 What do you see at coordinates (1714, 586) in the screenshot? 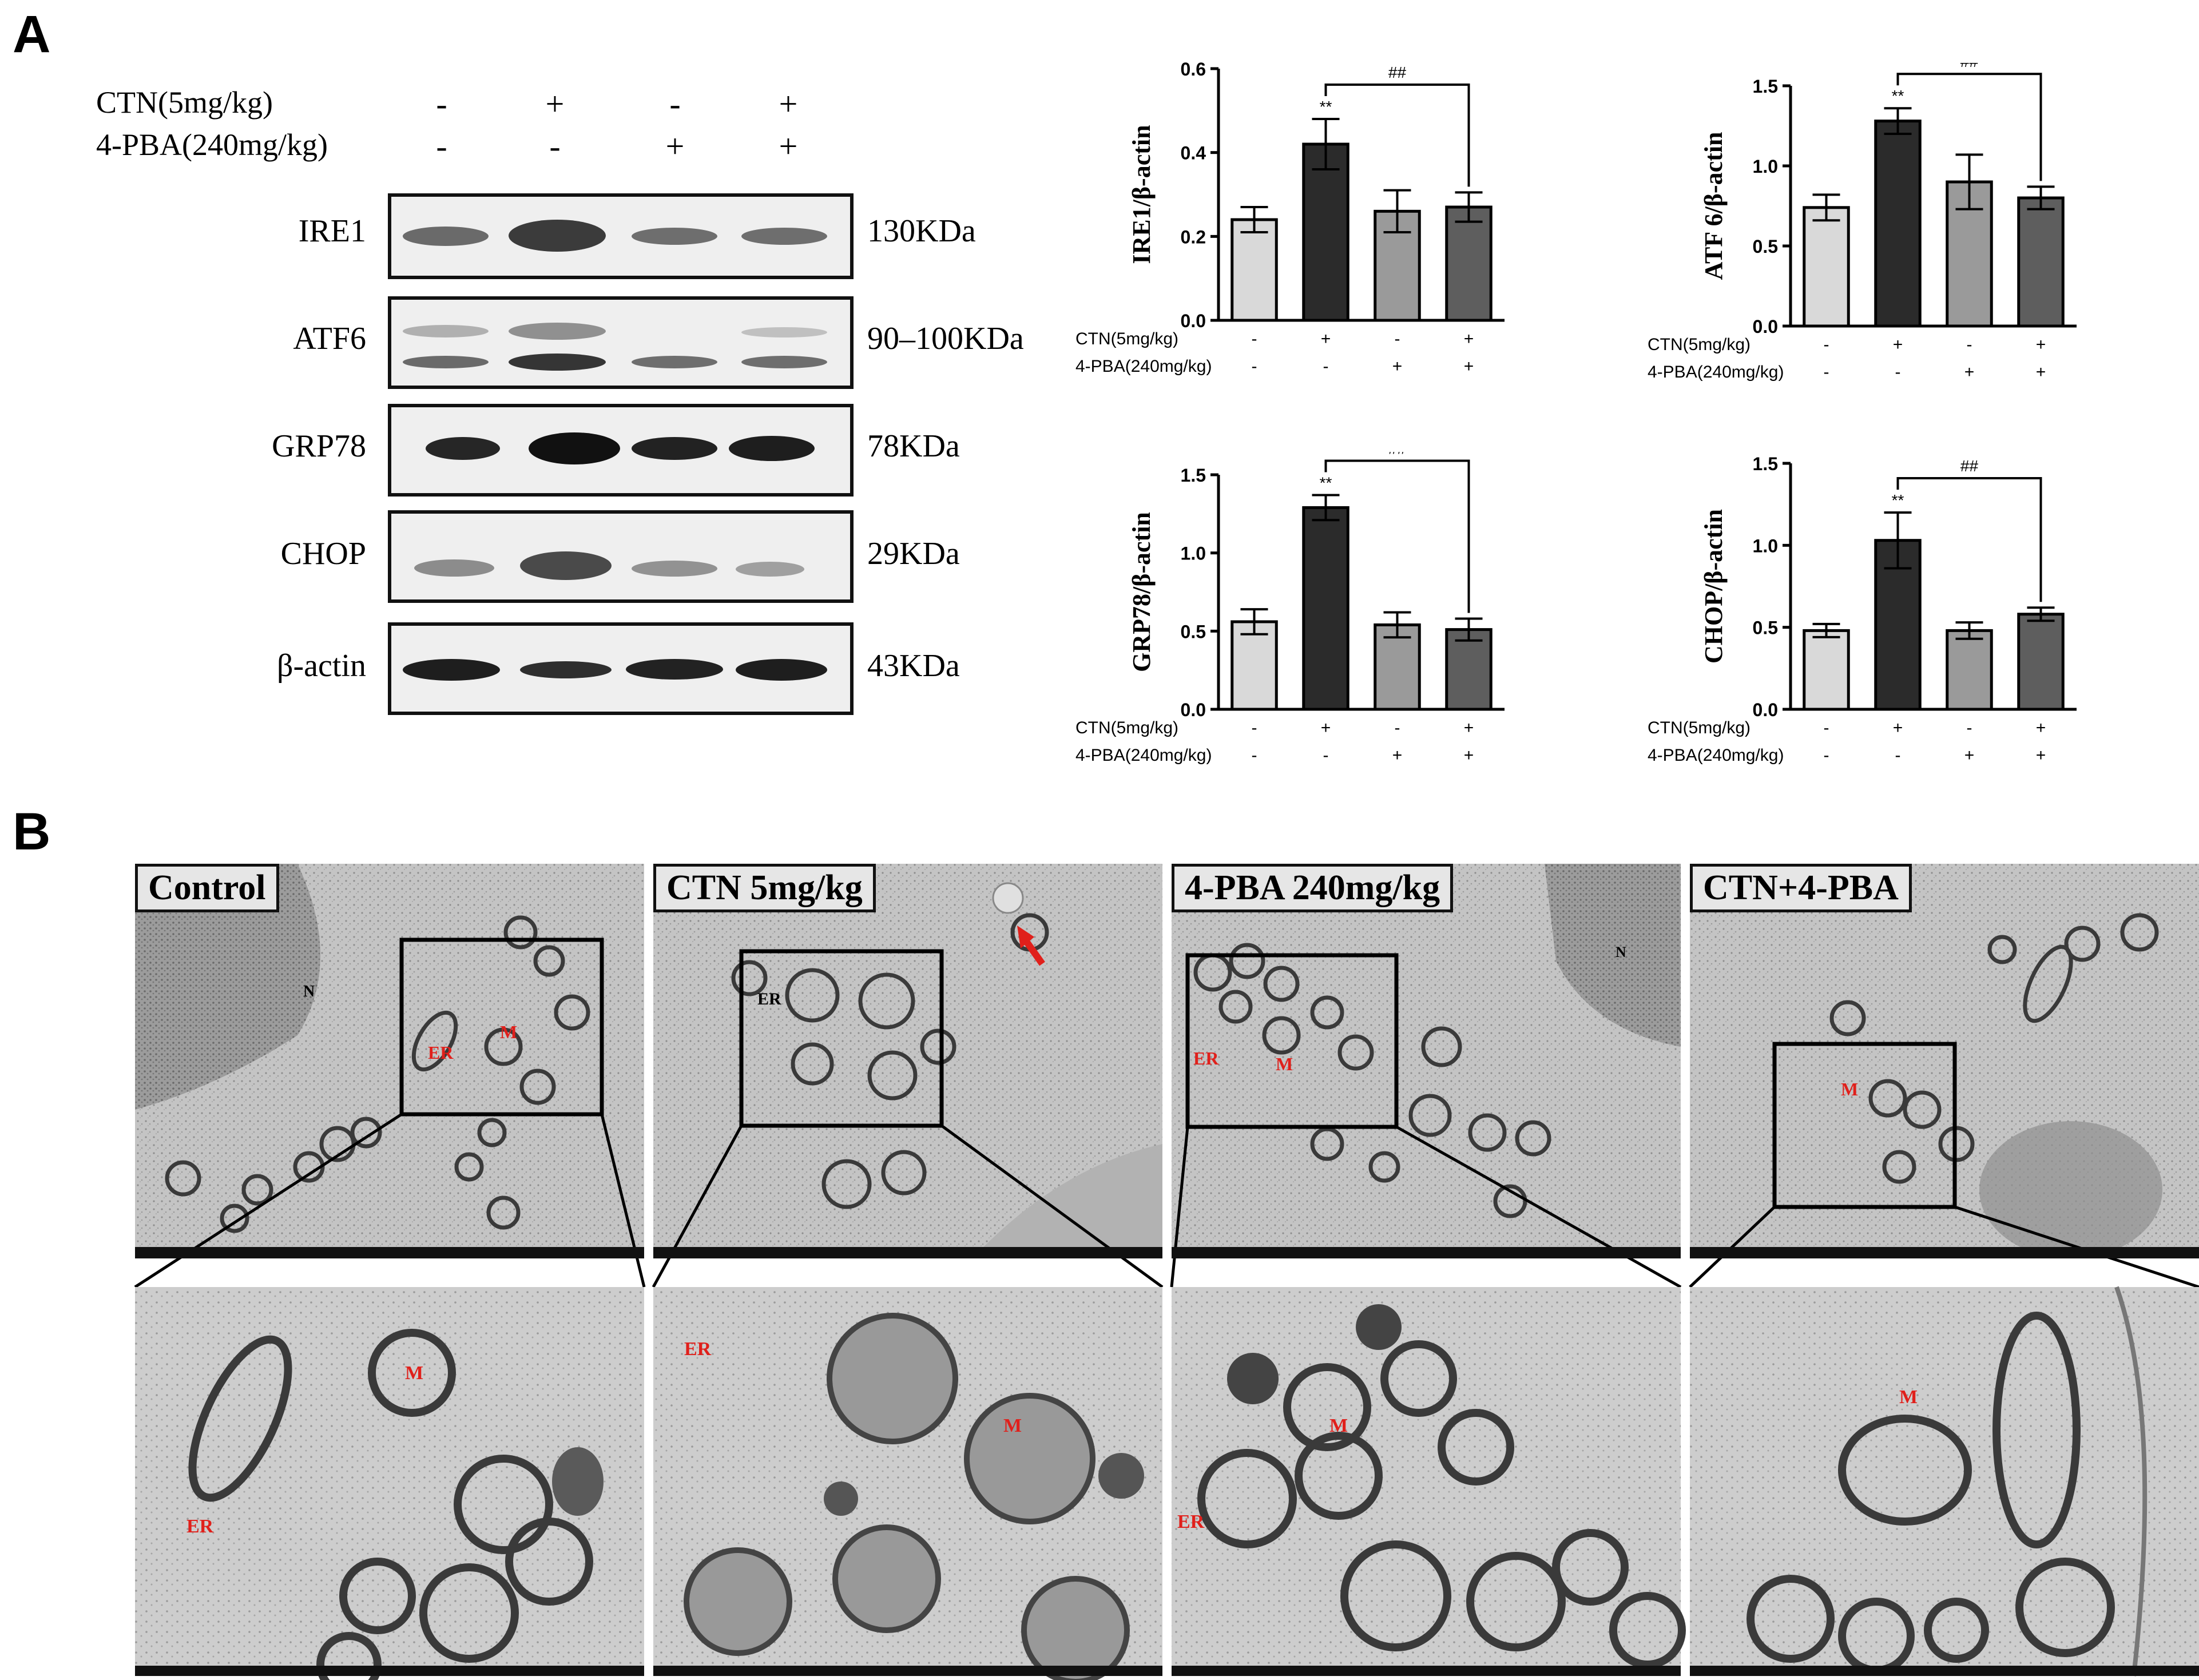
I see `y-axis-label: CHOP/β-actin` at bounding box center [1714, 586].